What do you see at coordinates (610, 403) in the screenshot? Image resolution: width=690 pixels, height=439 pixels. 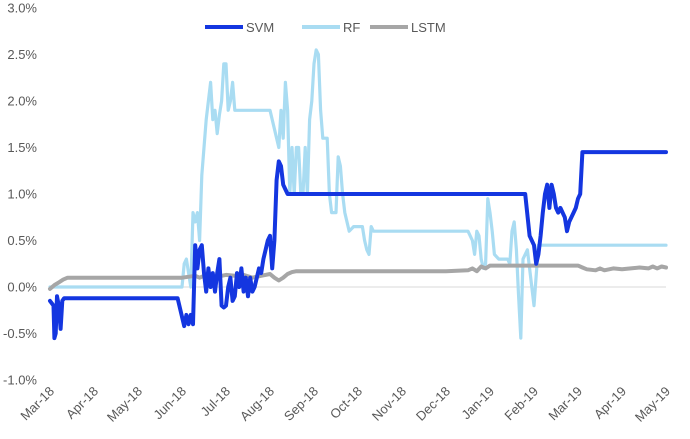 I see `x-tick-label: Apr-19` at bounding box center [610, 403].